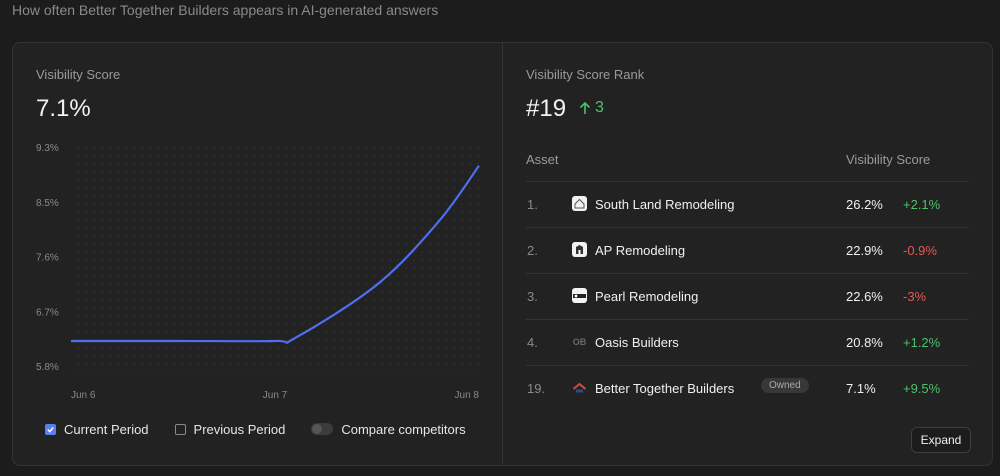 The image size is (1000, 476). Describe the element at coordinates (403, 429) in the screenshot. I see `compare-competitors-label: Compare competitors` at that location.